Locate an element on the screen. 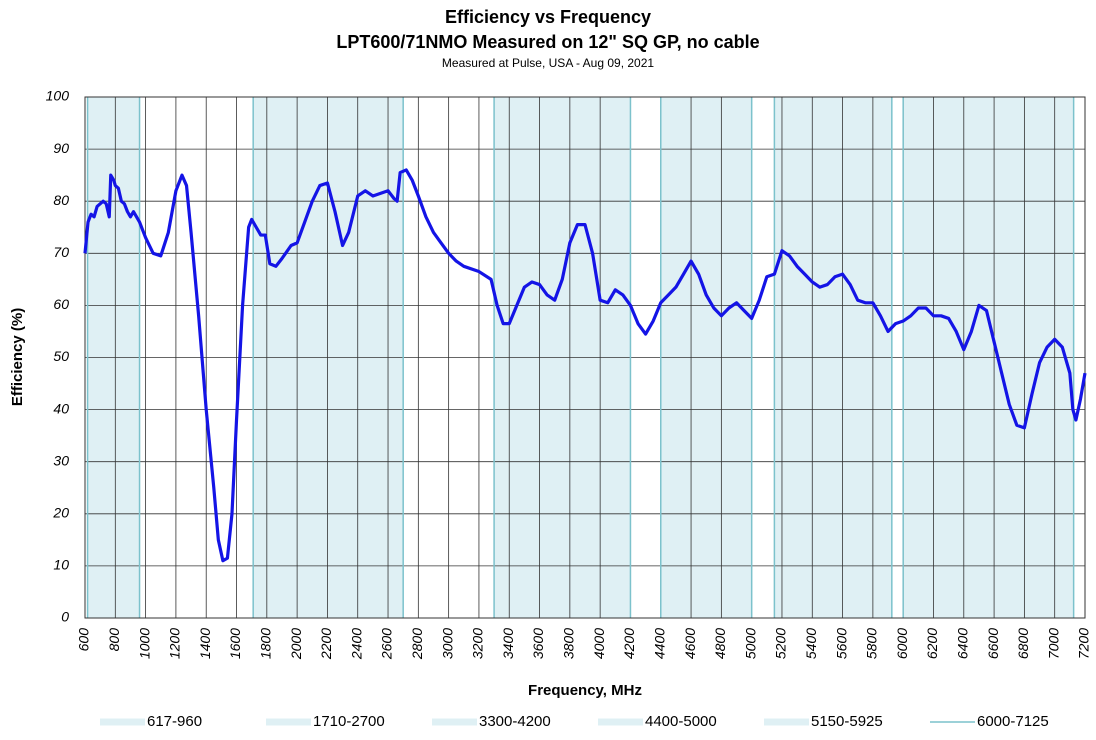 The image size is (1096, 740). legend-label: 617-960 is located at coordinates (174, 721).